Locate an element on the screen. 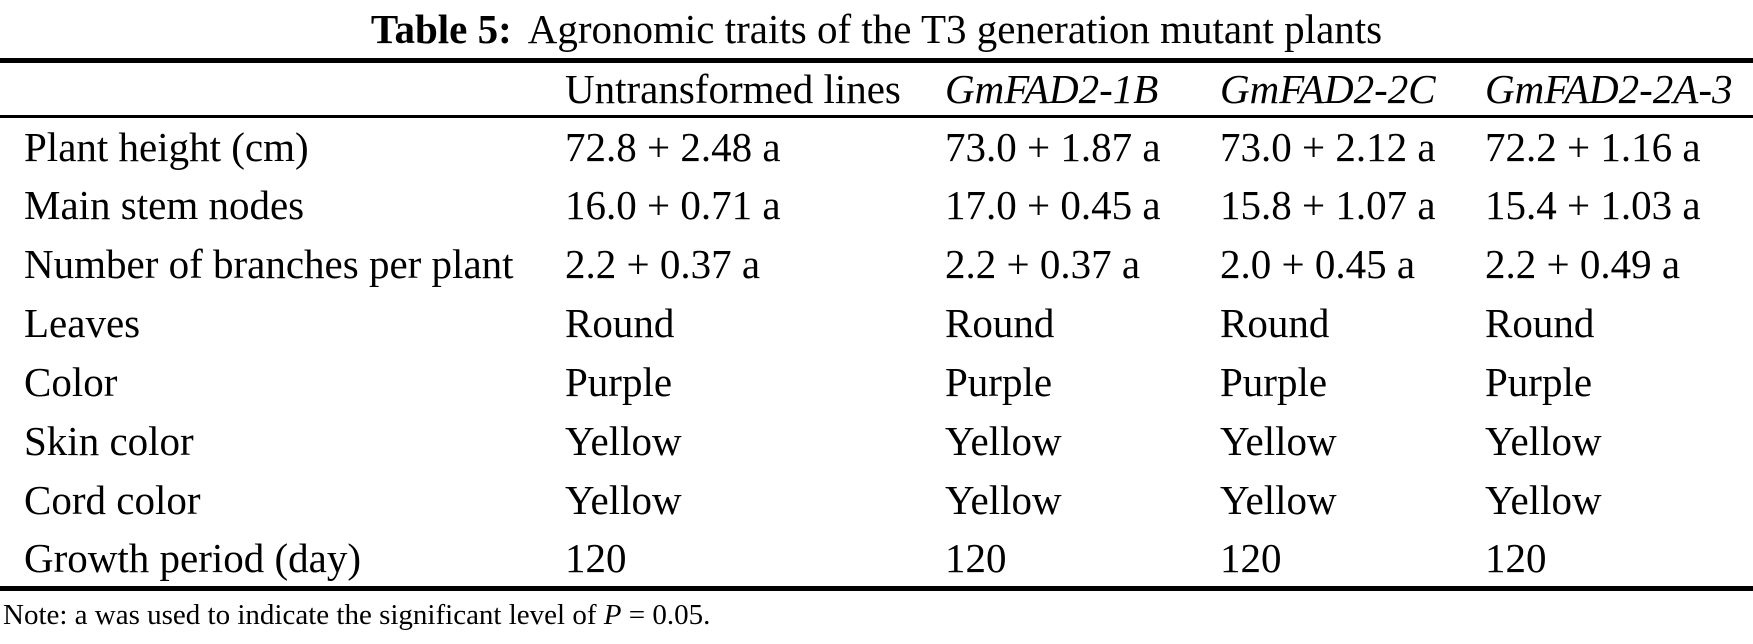 This screenshot has height=644, width=1753. table-cell: 2.0 + 0.45 a is located at coordinates (1318, 264).